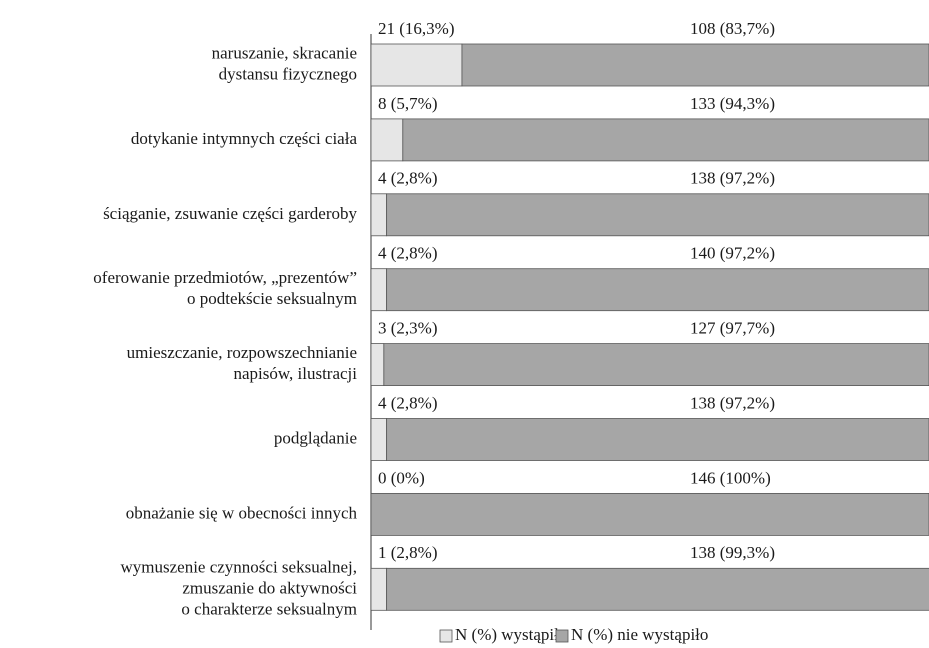  I want to click on category-line: ściąganie, zsuwanie części garderoby, so click(230, 213).